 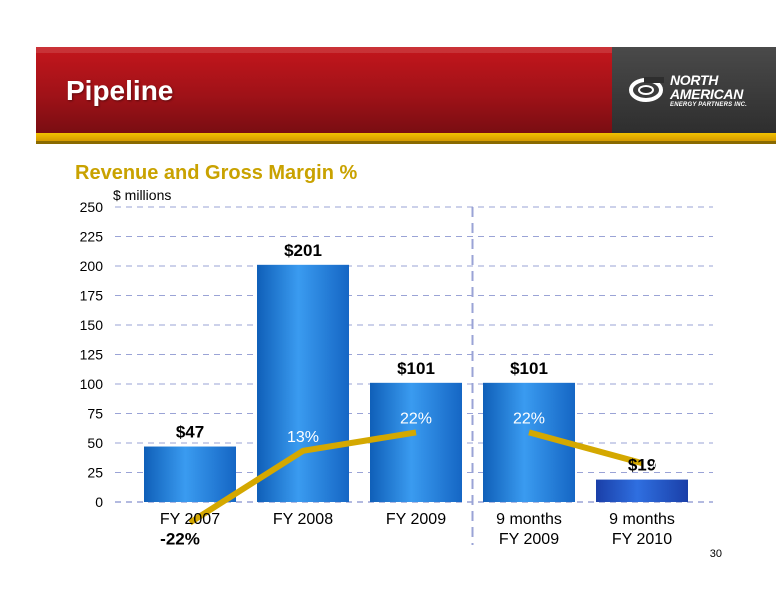 What do you see at coordinates (303, 437) in the screenshot?
I see `margin-percent-label: 13%` at bounding box center [303, 437].